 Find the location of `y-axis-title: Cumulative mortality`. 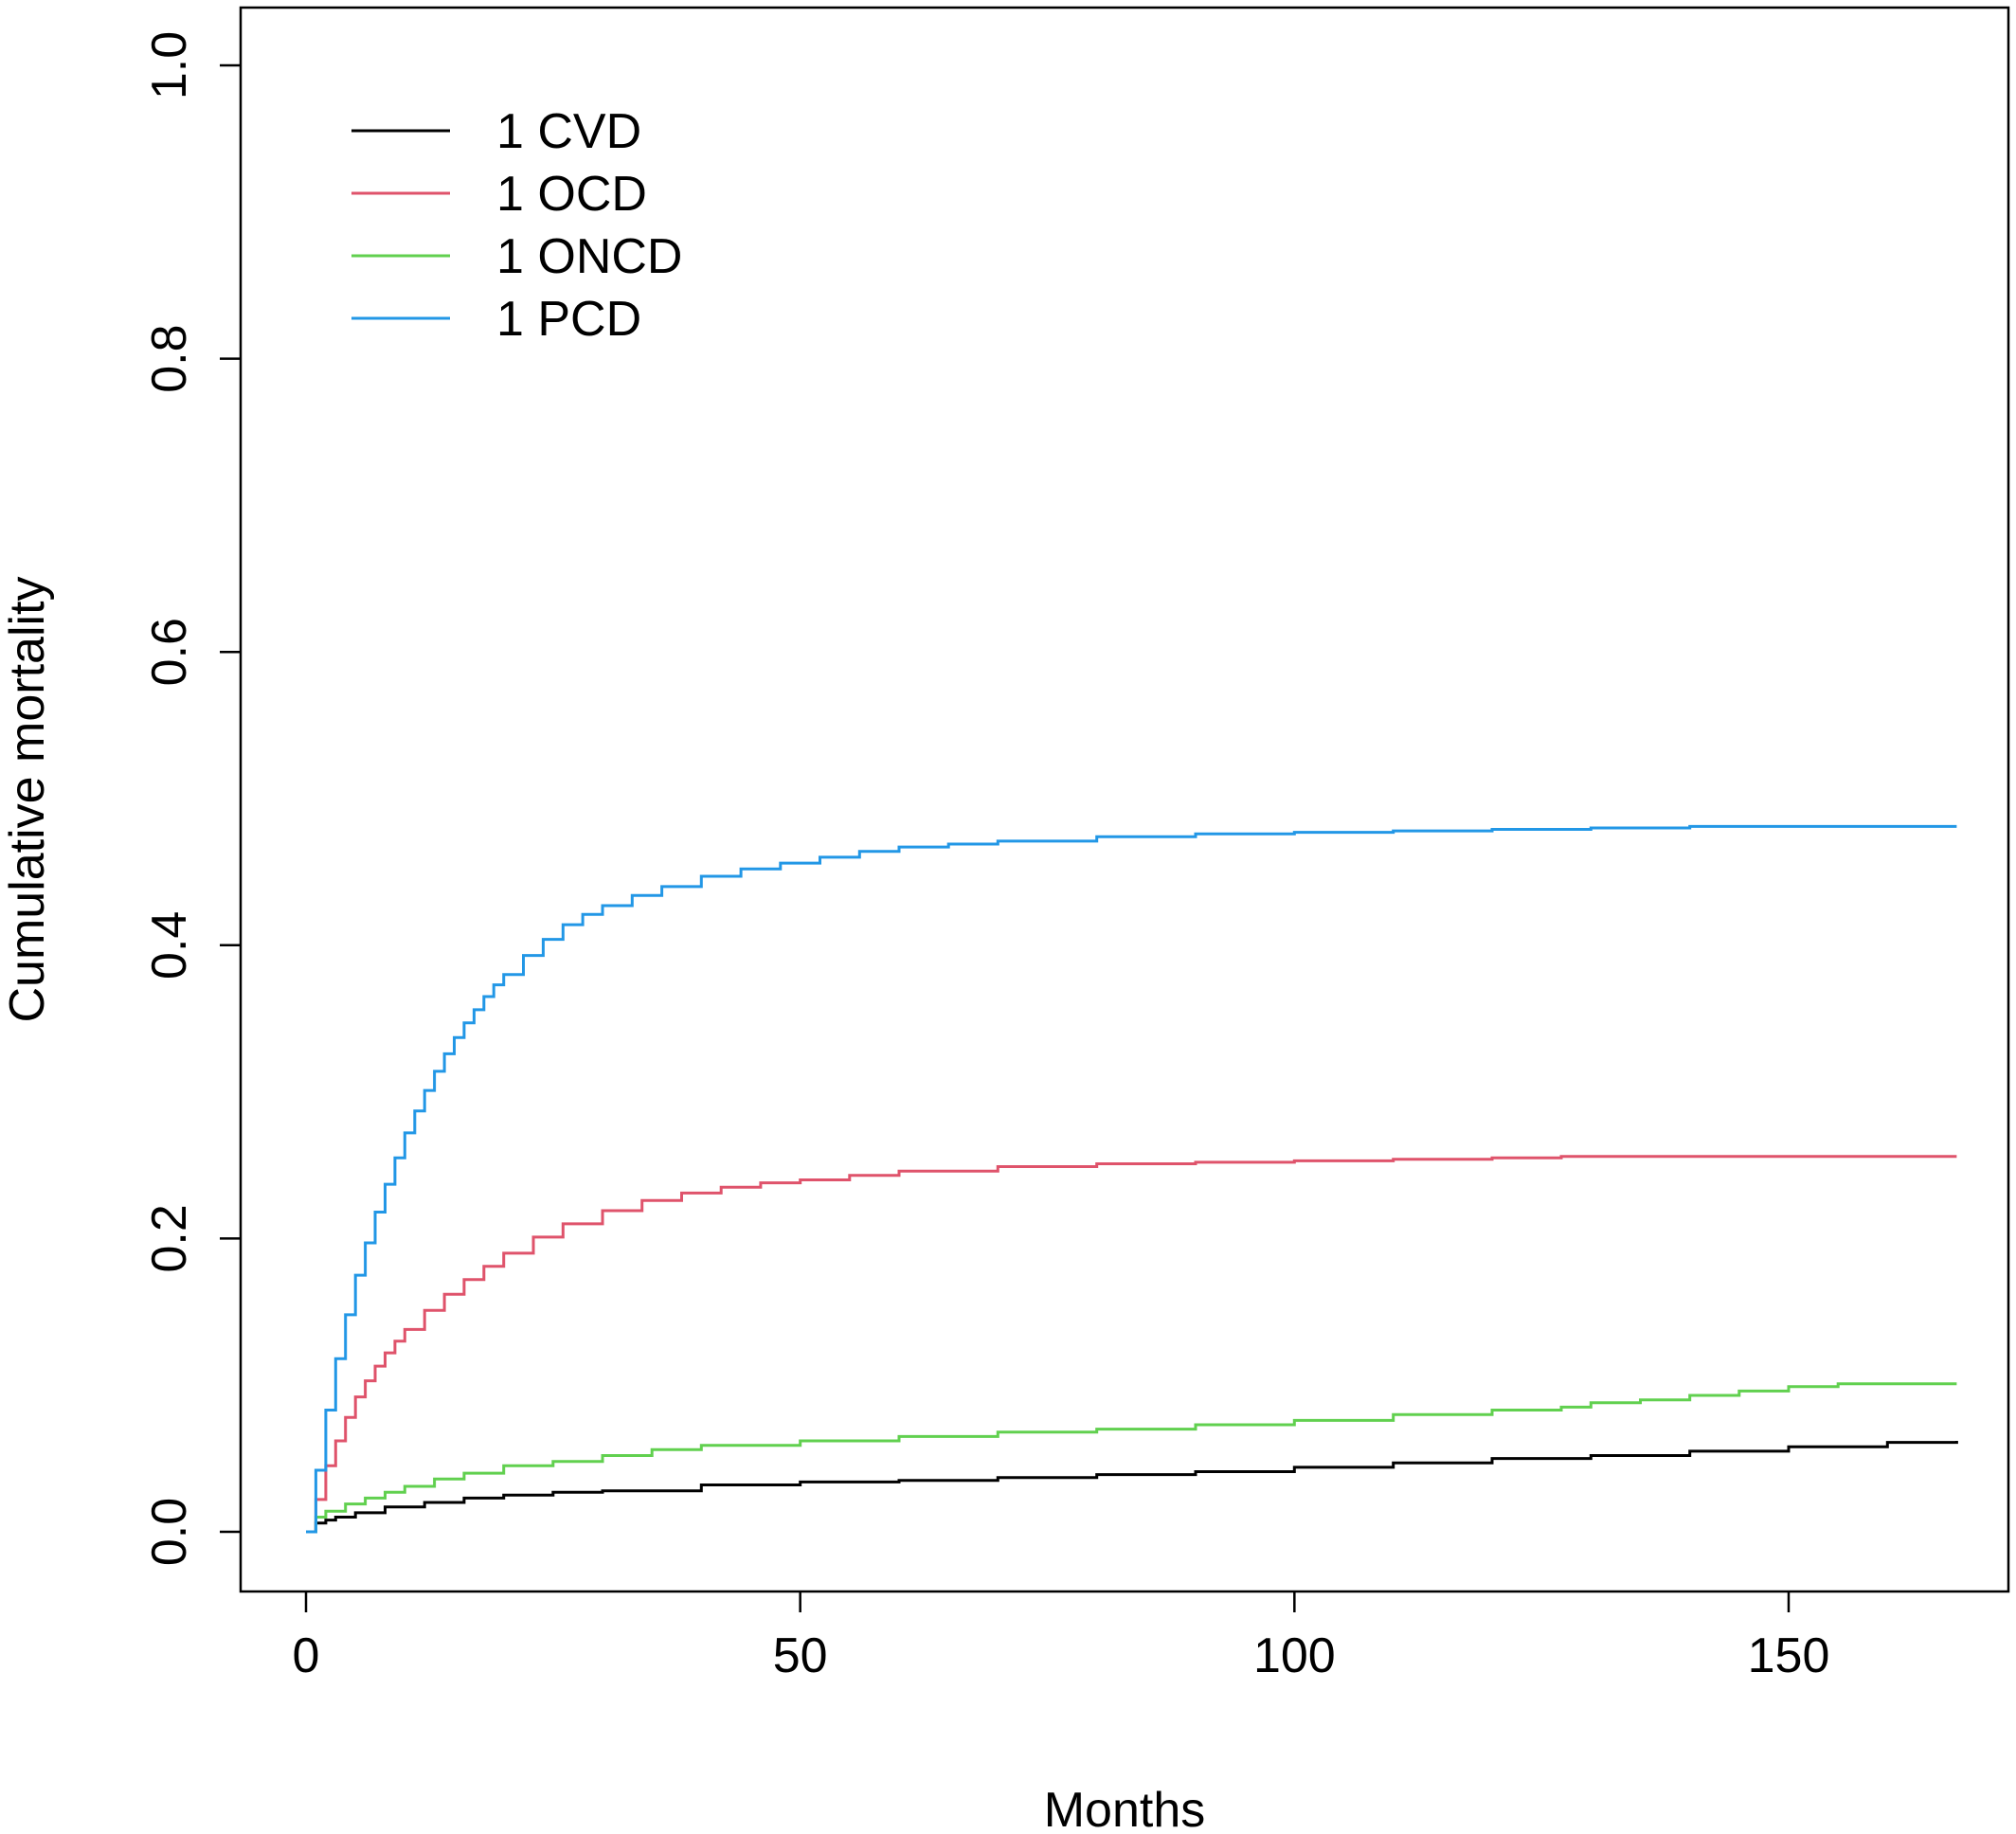

y-axis-title: Cumulative mortality is located at coordinates (27, 799).